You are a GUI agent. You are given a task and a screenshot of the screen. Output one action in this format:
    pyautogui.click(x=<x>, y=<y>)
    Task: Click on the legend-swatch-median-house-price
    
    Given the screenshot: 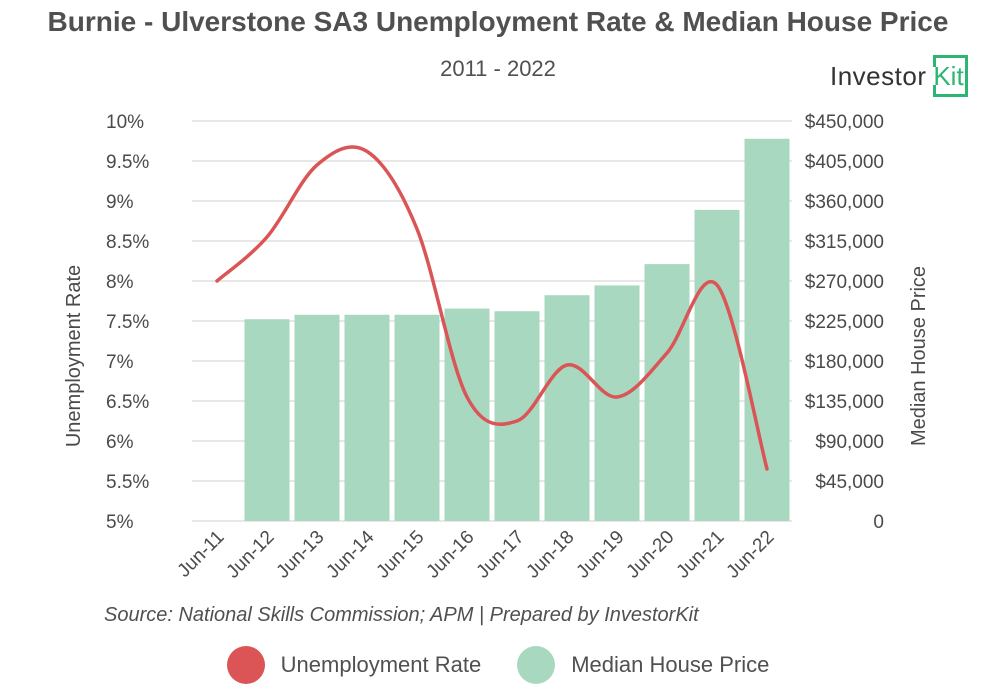 What is the action you would take?
    pyautogui.click(x=536, y=665)
    